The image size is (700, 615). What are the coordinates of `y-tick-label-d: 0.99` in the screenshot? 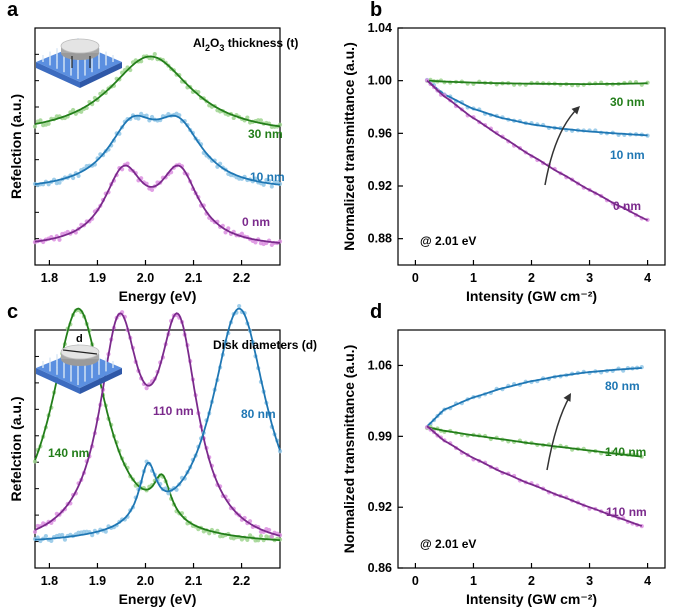 It's located at (380, 436).